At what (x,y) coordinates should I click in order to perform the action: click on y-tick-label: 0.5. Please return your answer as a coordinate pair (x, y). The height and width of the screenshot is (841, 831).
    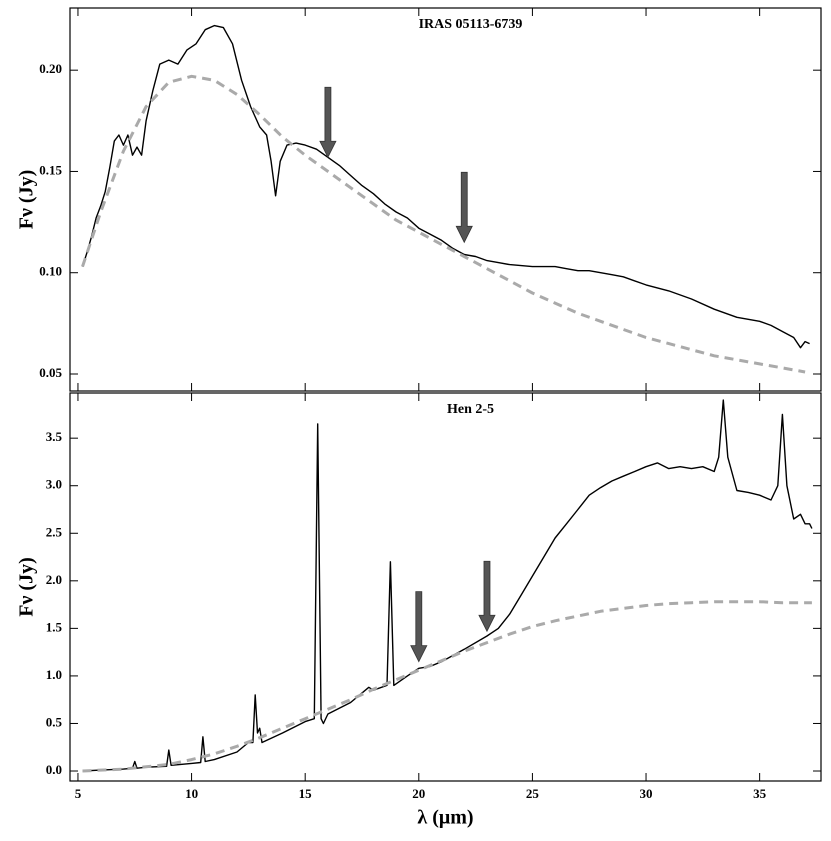
    Looking at the image, I should click on (54, 721).